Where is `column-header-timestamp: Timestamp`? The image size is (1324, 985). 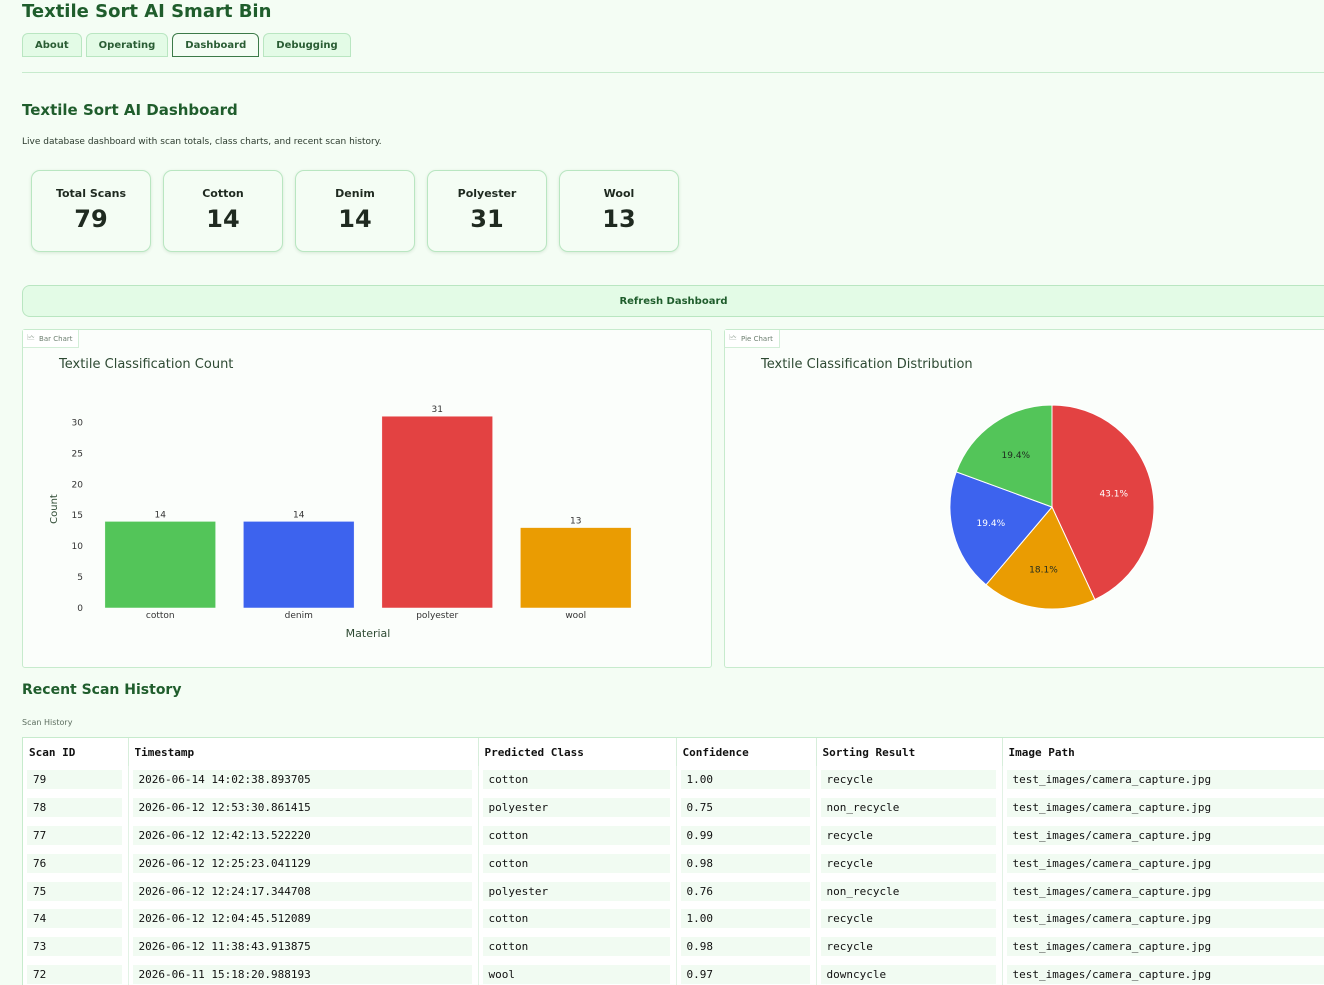
column-header-timestamp: Timestamp is located at coordinates (303, 752).